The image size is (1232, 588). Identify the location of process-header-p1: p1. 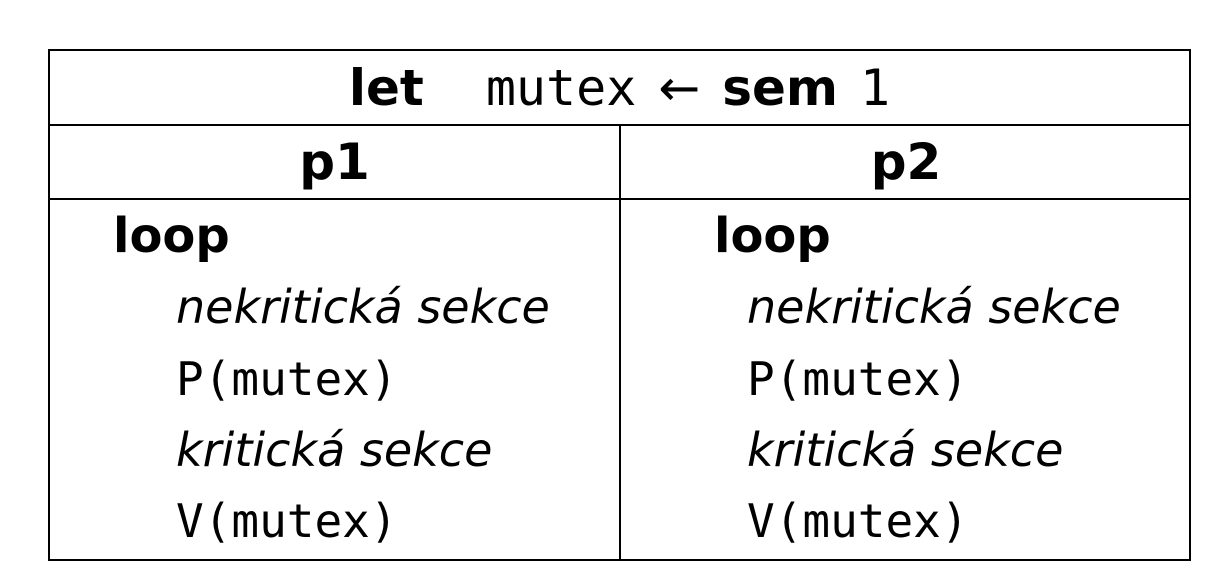
(335, 163).